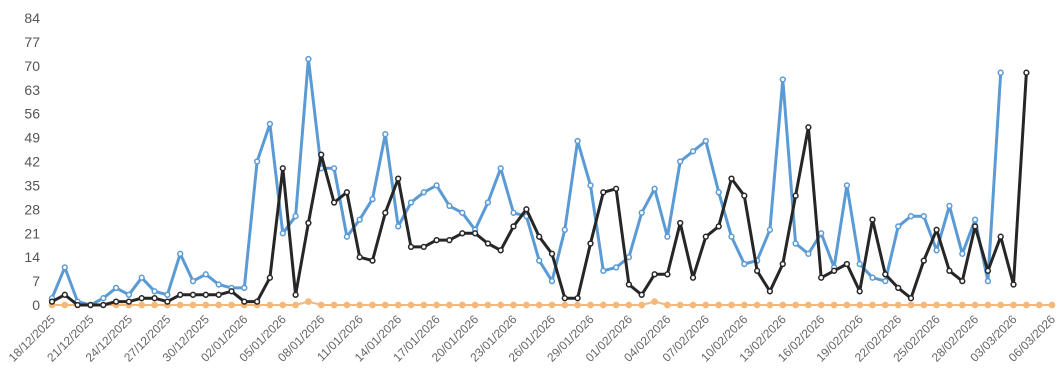  What do you see at coordinates (32, 90) in the screenshot?
I see `y-tick-label: 63` at bounding box center [32, 90].